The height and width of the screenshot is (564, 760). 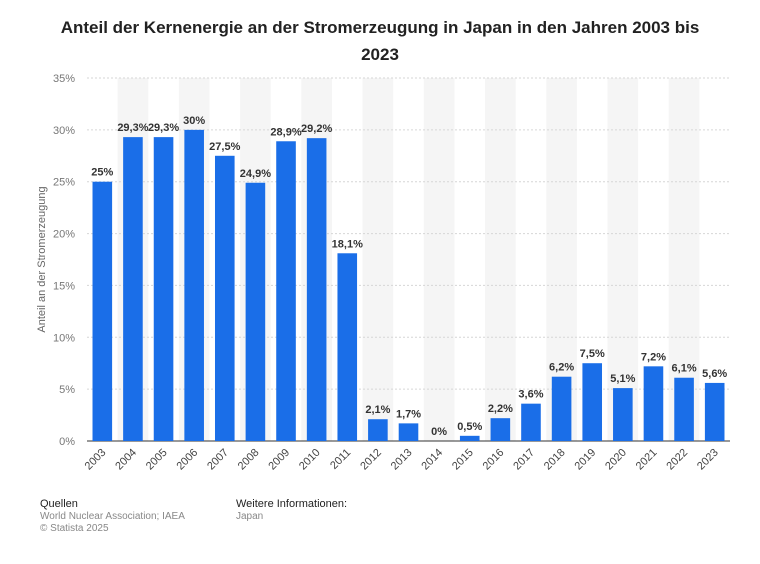 I want to click on x-tick-label: 2021, so click(x=647, y=460).